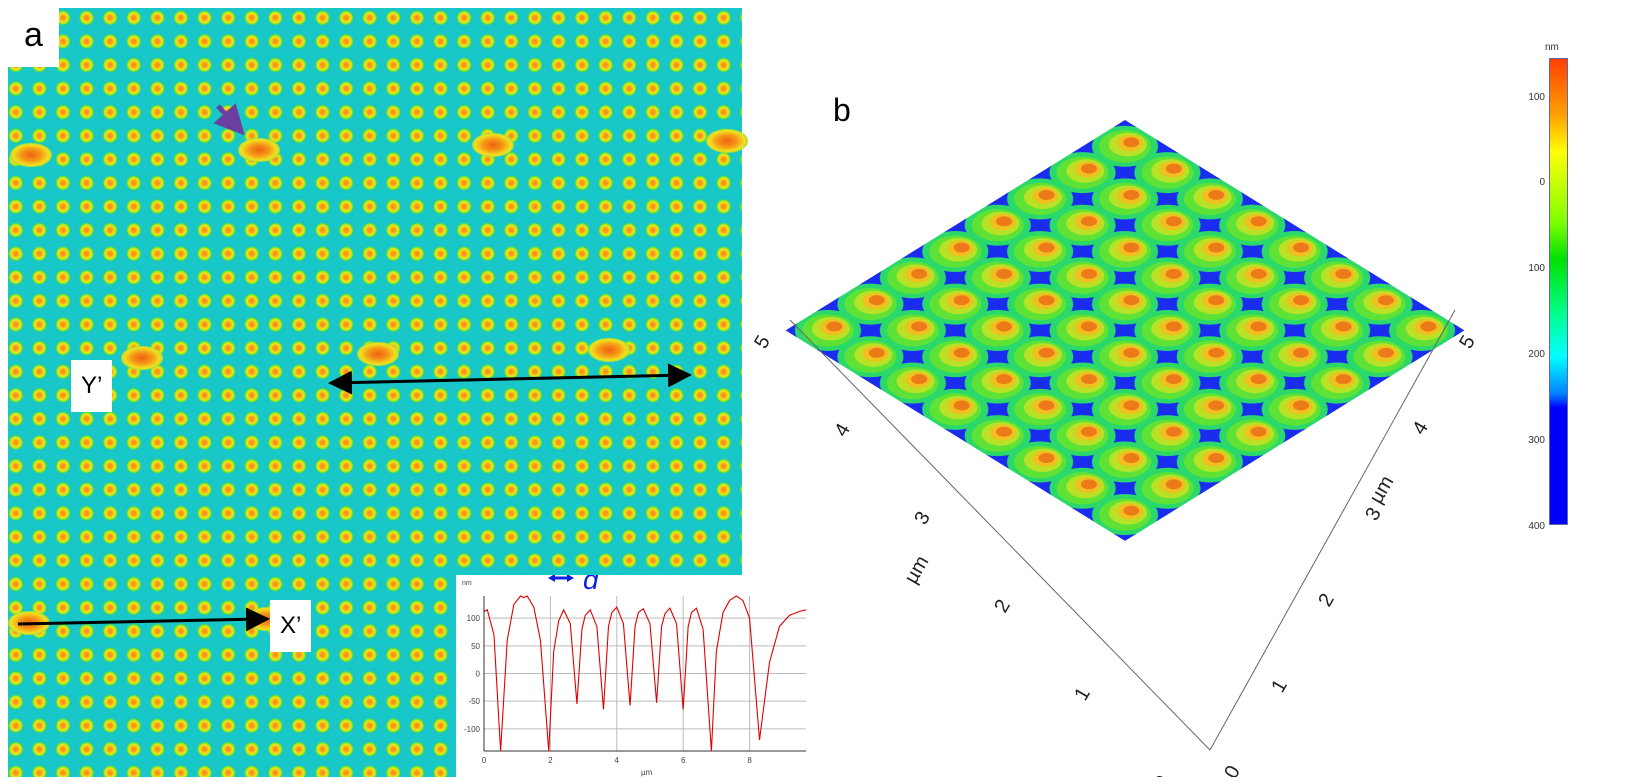 The width and height of the screenshot is (1637, 782). What do you see at coordinates (143, 619) in the screenshot?
I see `scan-line-arrow` at bounding box center [143, 619].